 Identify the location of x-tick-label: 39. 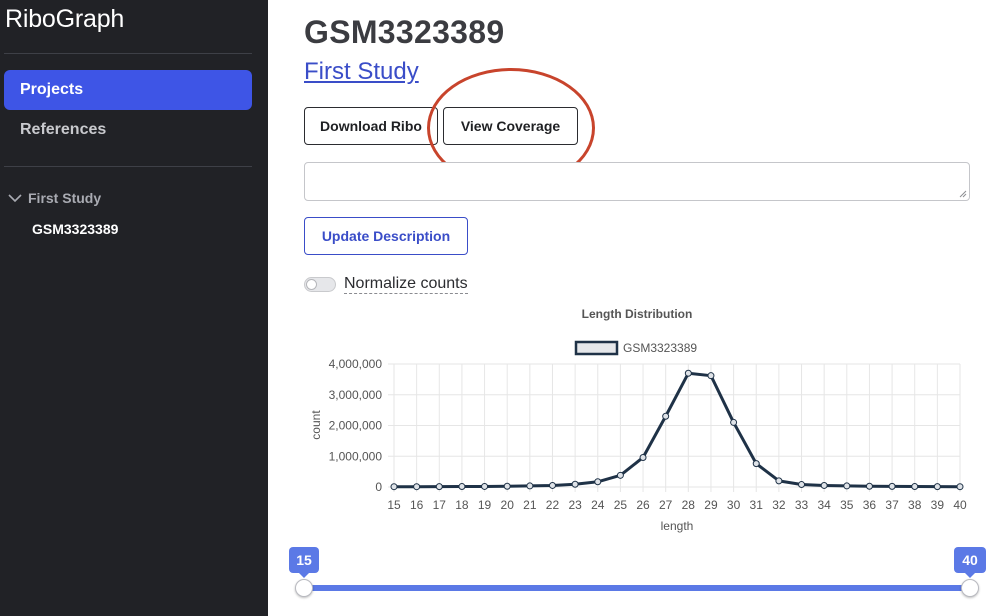
(938, 505).